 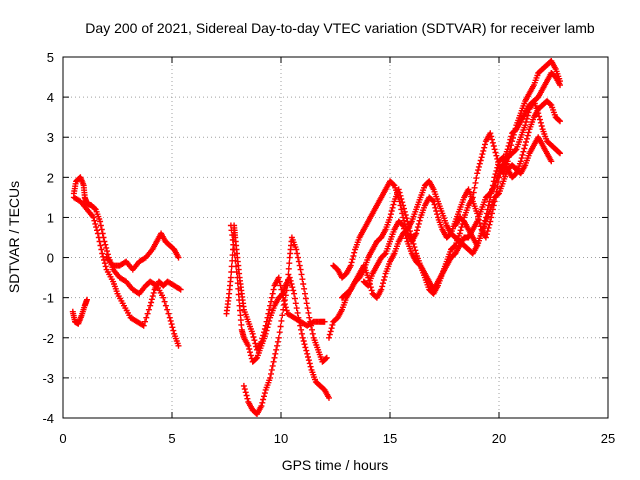 What do you see at coordinates (335, 465) in the screenshot?
I see `x-axis-label: GPS time / hours` at bounding box center [335, 465].